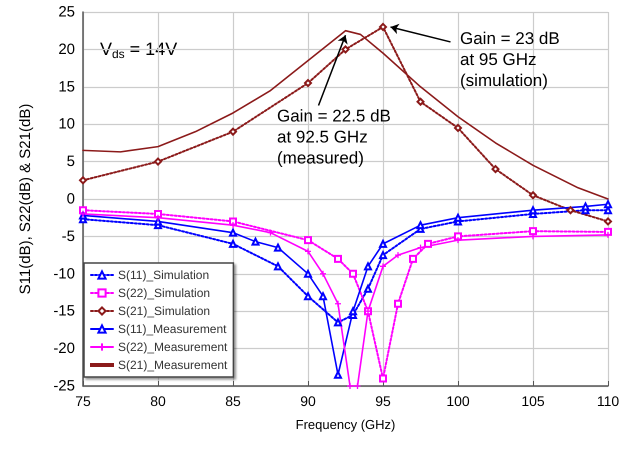 This screenshot has width=625, height=459. I want to click on x-tick-label: 75, so click(83, 401).